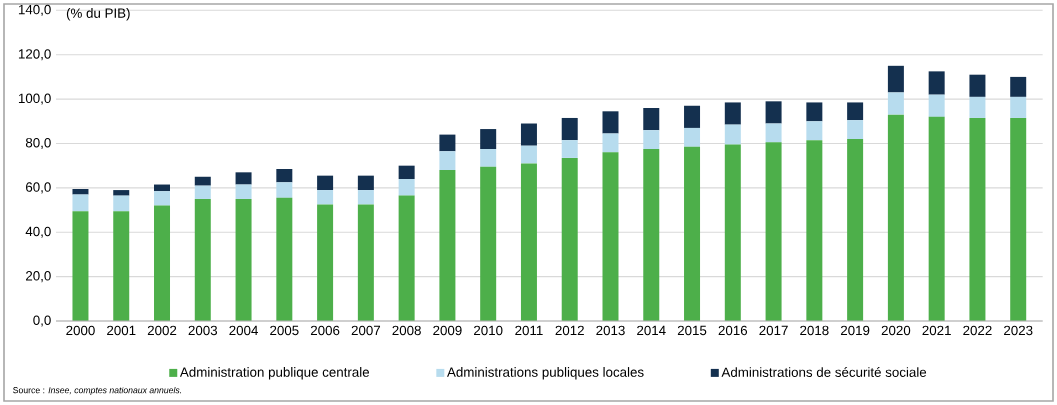  I want to click on x-tick-label: 2002, so click(162, 330).